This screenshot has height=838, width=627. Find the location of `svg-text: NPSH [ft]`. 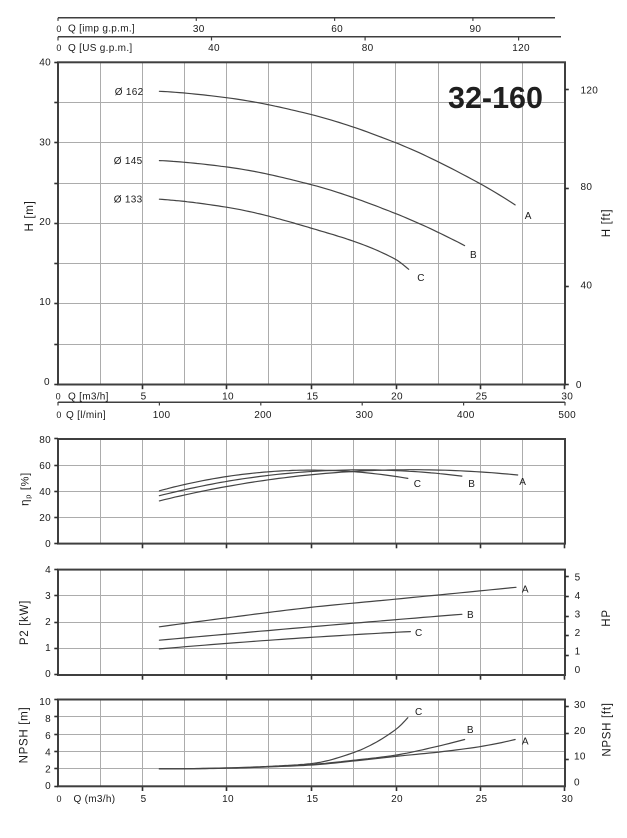

svg-text: NPSH [ft] is located at coordinates (607, 729).